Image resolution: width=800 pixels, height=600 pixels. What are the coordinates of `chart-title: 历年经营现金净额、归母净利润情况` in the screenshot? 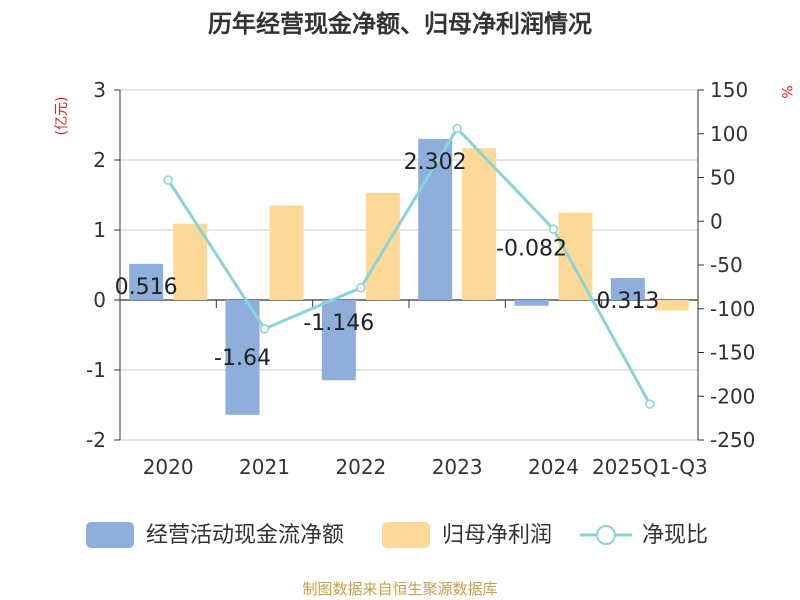 It's located at (400, 24).